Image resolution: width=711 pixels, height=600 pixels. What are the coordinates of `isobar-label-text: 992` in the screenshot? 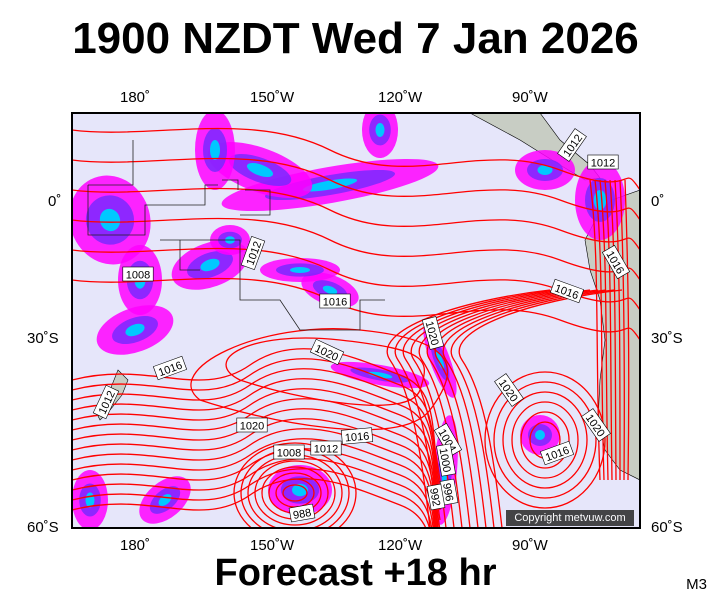 It's located at (434, 497).